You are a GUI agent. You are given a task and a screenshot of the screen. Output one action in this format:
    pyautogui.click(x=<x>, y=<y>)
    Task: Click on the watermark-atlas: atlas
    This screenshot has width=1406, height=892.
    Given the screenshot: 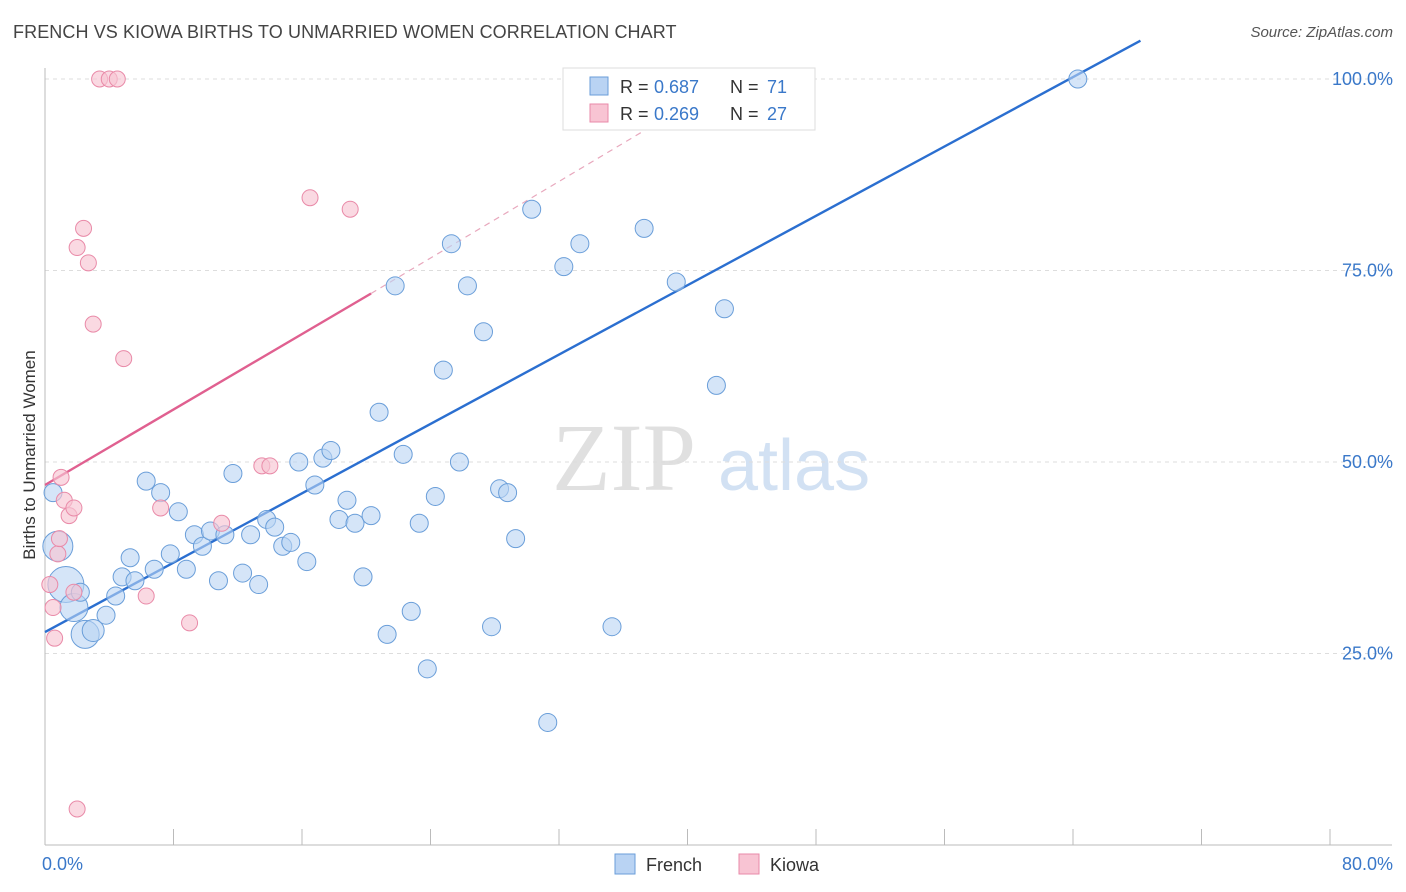 What is the action you would take?
    pyautogui.click(x=794, y=466)
    